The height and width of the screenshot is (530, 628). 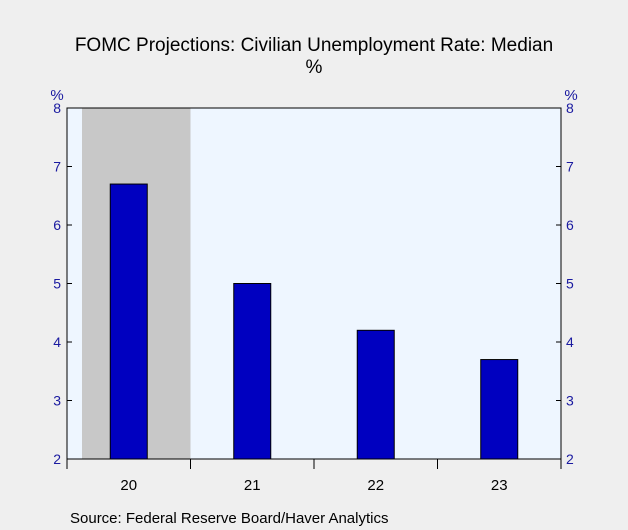 I want to click on y-tick-label-left: 2, so click(x=57, y=459).